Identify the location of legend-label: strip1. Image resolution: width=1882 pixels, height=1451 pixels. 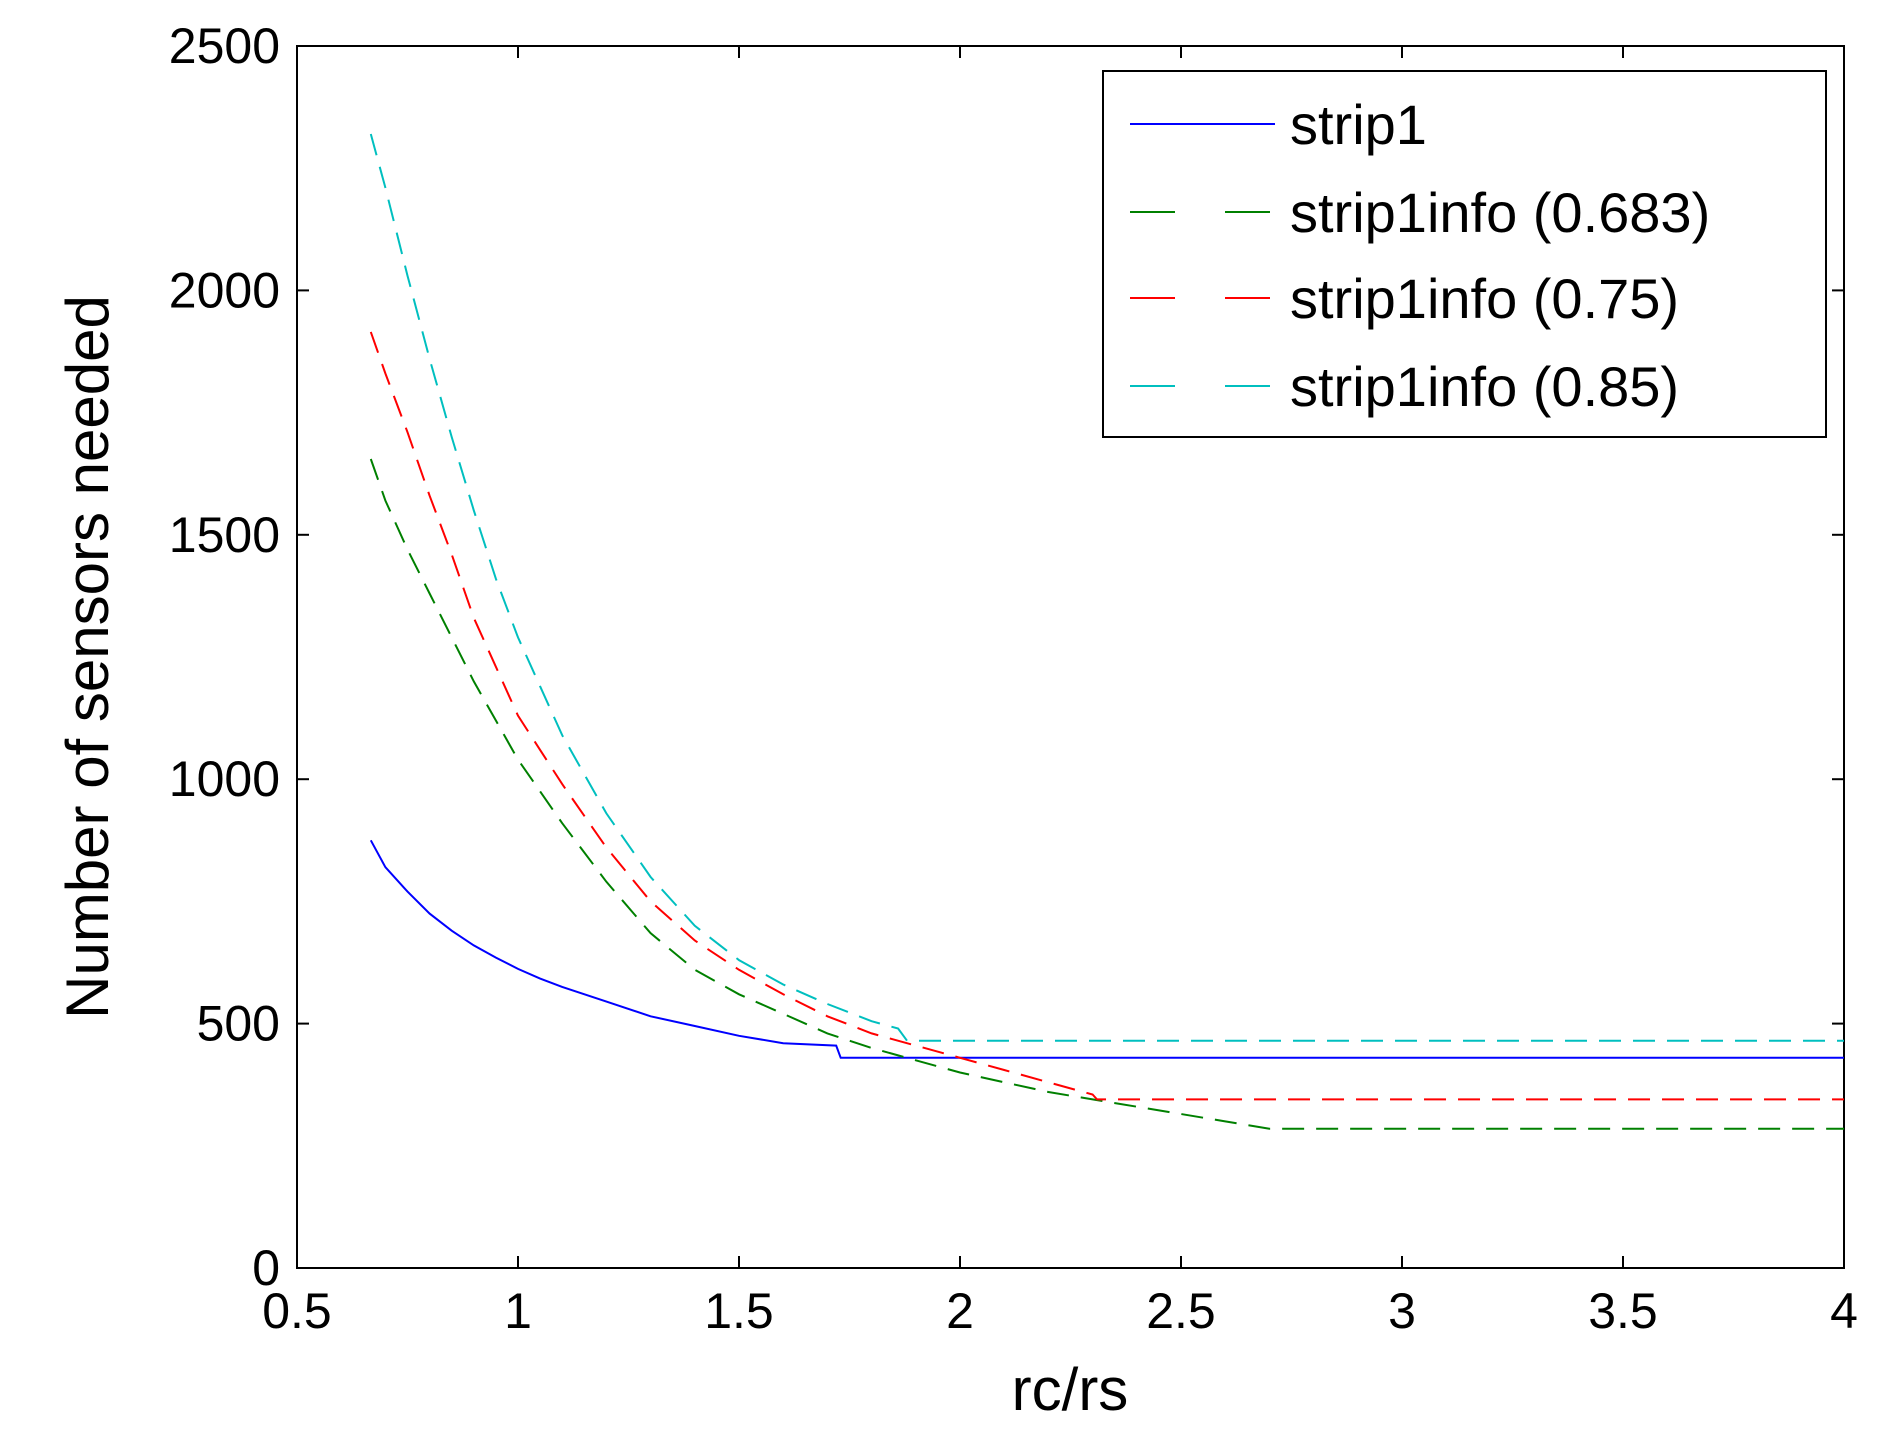
(1358, 124).